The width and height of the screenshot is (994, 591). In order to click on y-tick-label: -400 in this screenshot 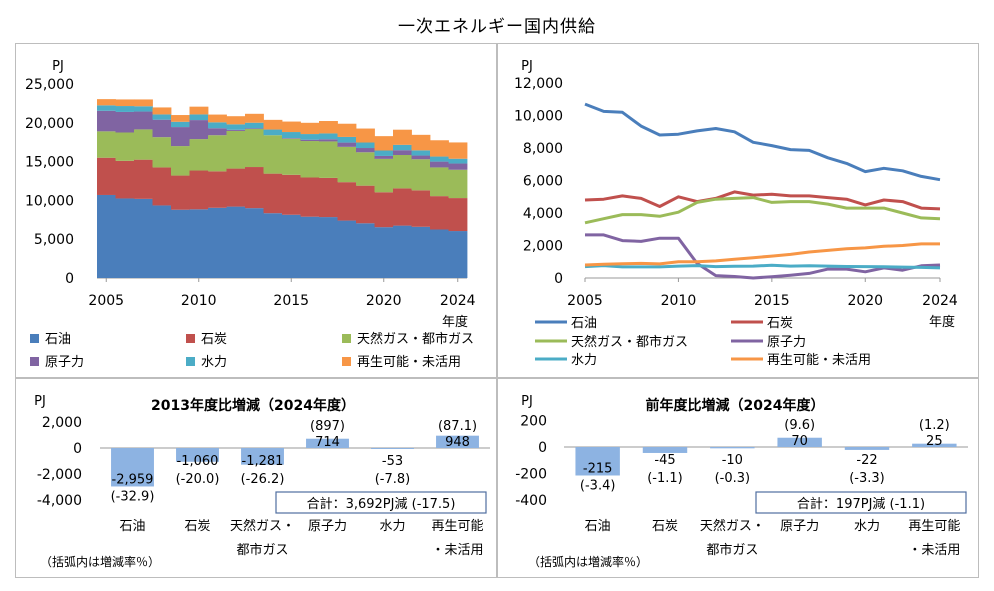, I will do `click(531, 501)`.